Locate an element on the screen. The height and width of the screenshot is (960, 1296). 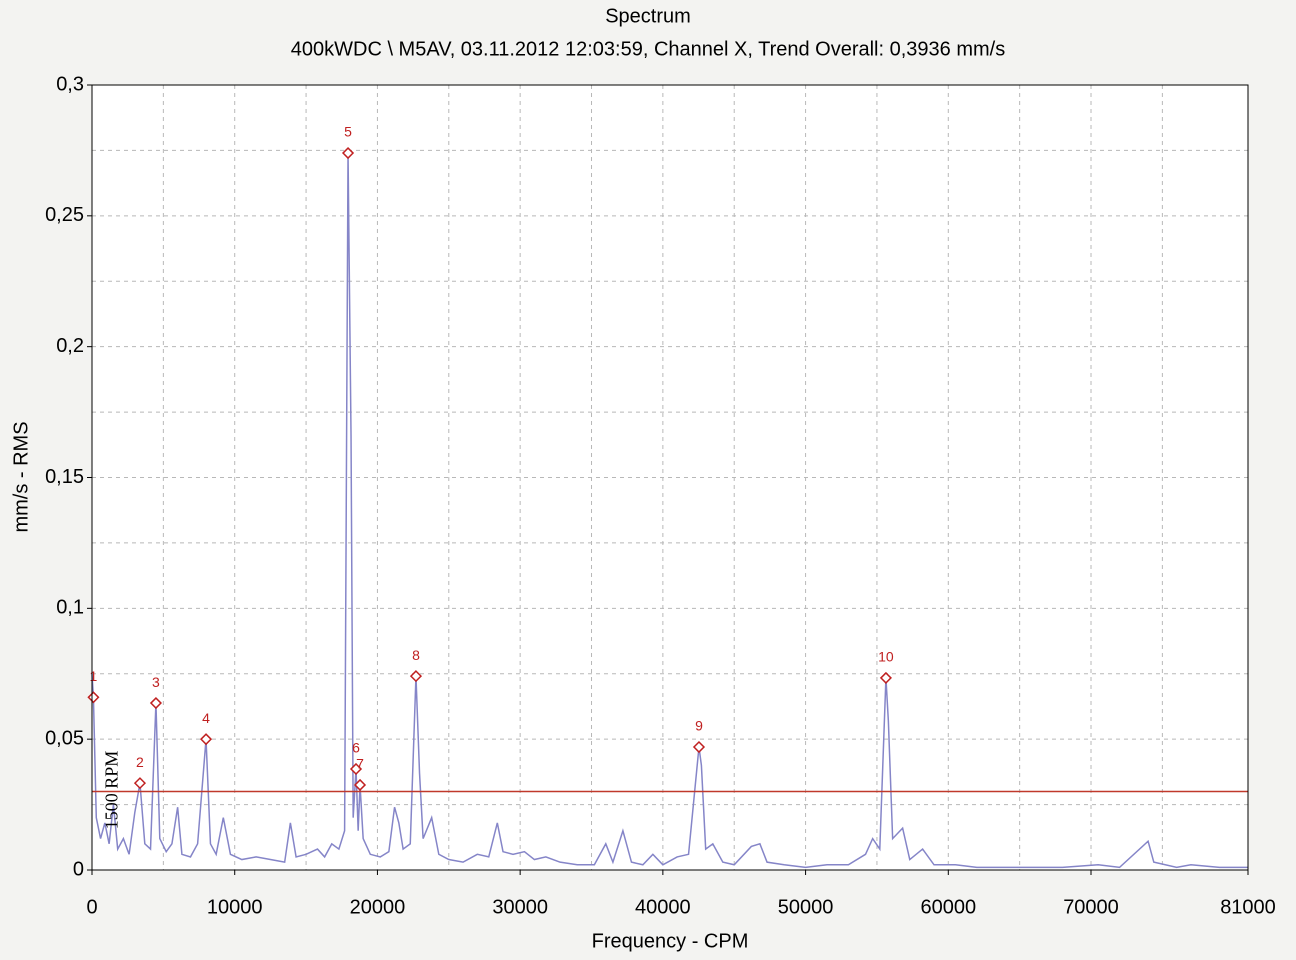
y-tick-label: 0,15 is located at coordinates (64, 477).